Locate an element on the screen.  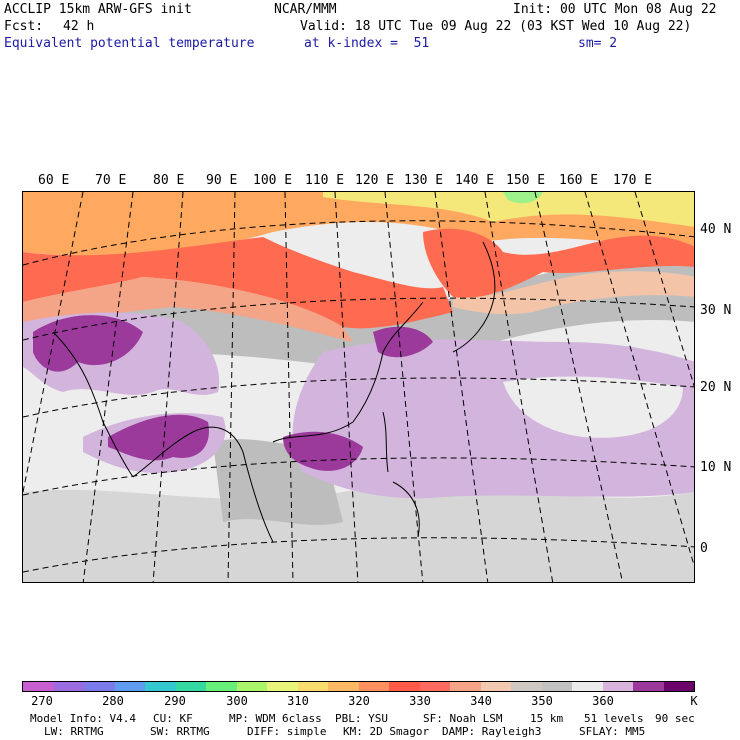
colorbar-tick: 340 is located at coordinates (481, 701).